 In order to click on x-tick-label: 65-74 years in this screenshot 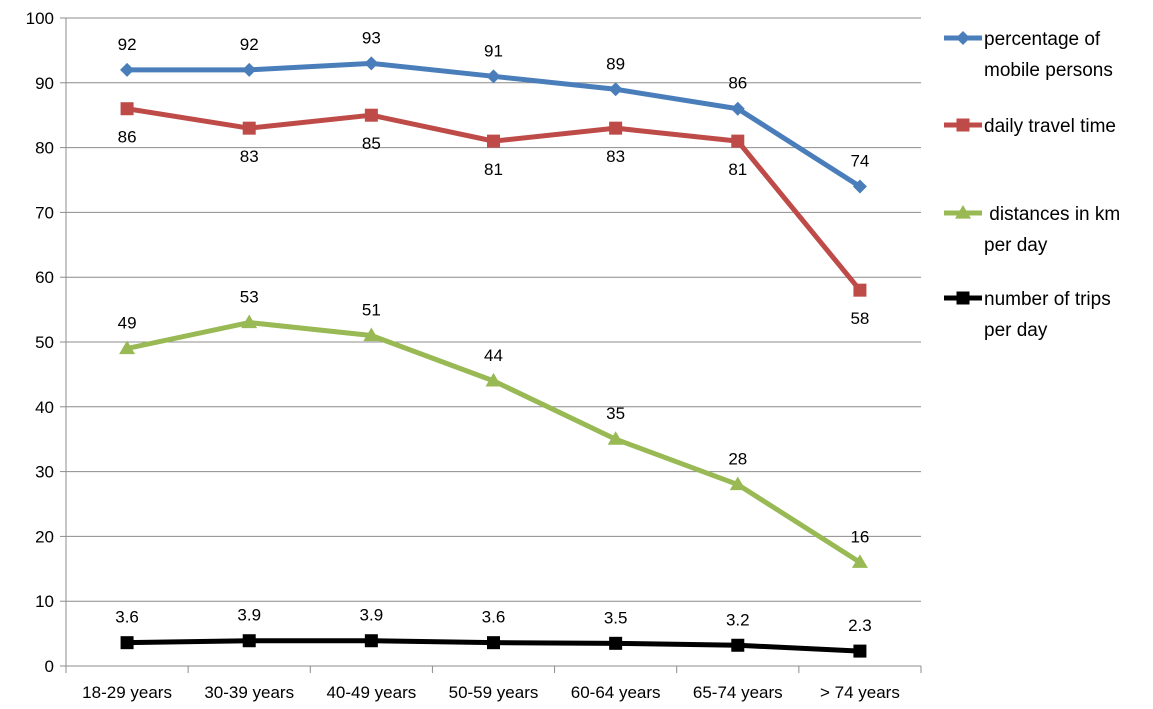, I will do `click(738, 692)`.